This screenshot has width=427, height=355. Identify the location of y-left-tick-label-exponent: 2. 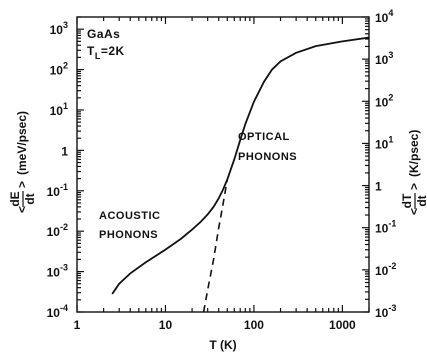
(65, 66).